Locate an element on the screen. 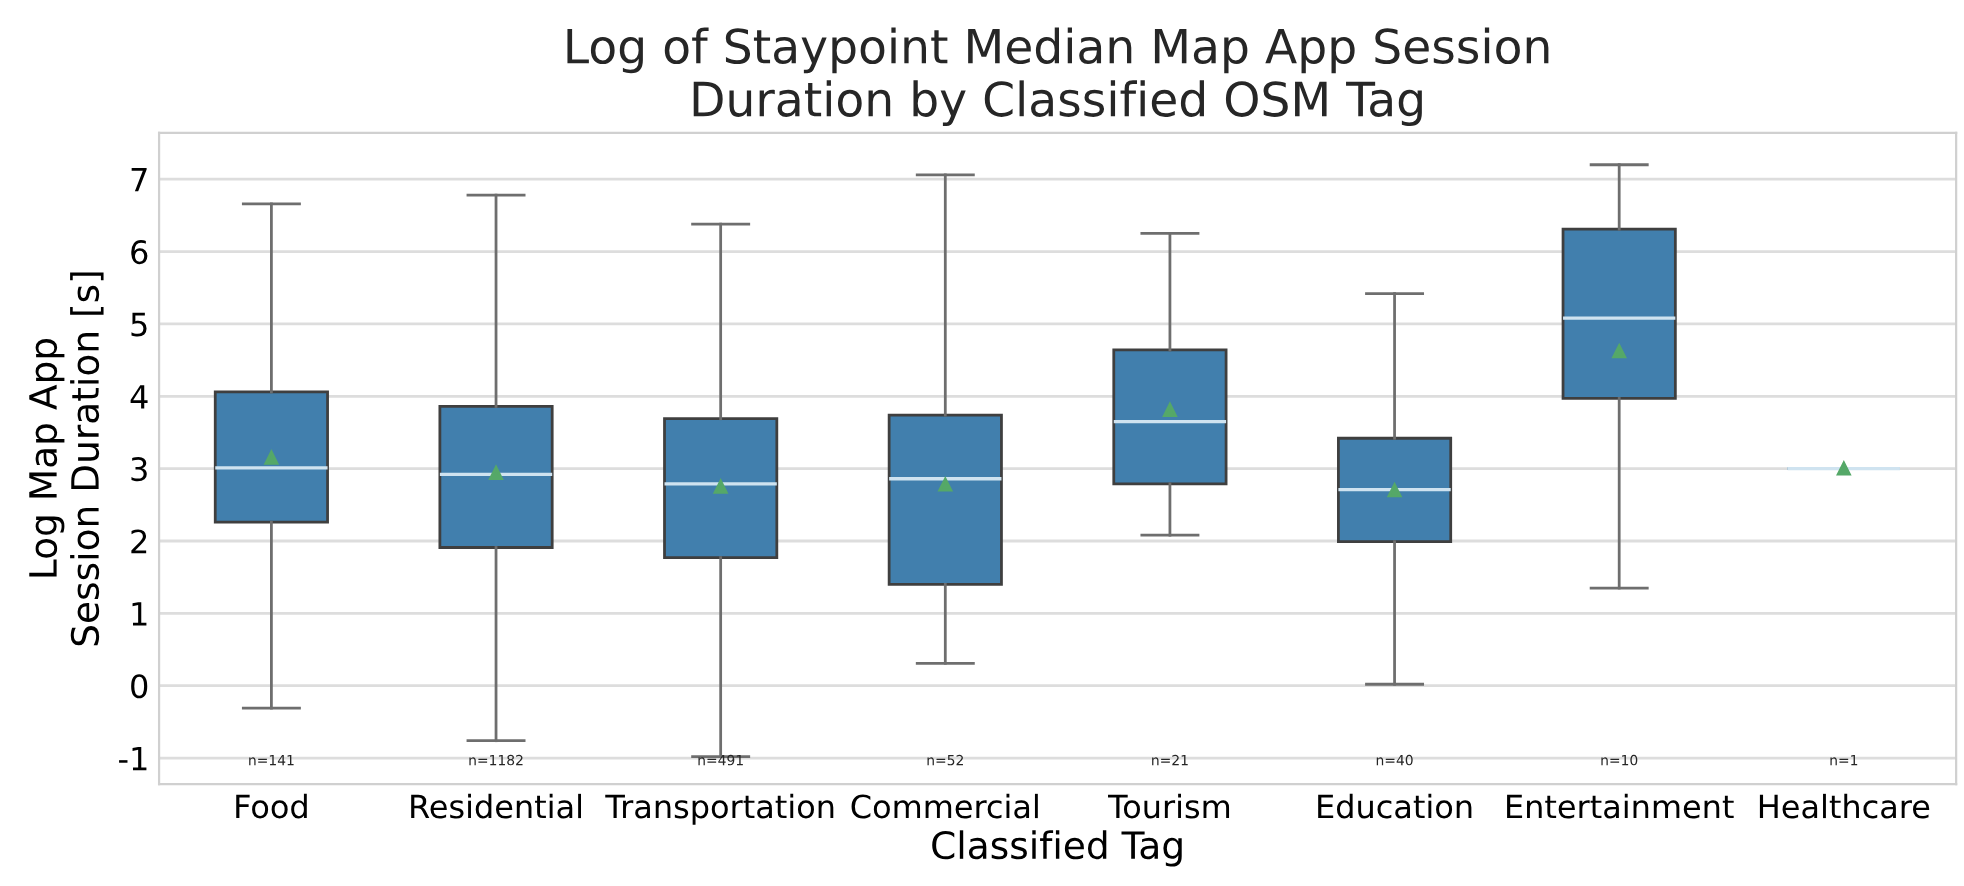 The width and height of the screenshot is (1964, 886). x-tick-label: Healthcare is located at coordinates (1844, 806).